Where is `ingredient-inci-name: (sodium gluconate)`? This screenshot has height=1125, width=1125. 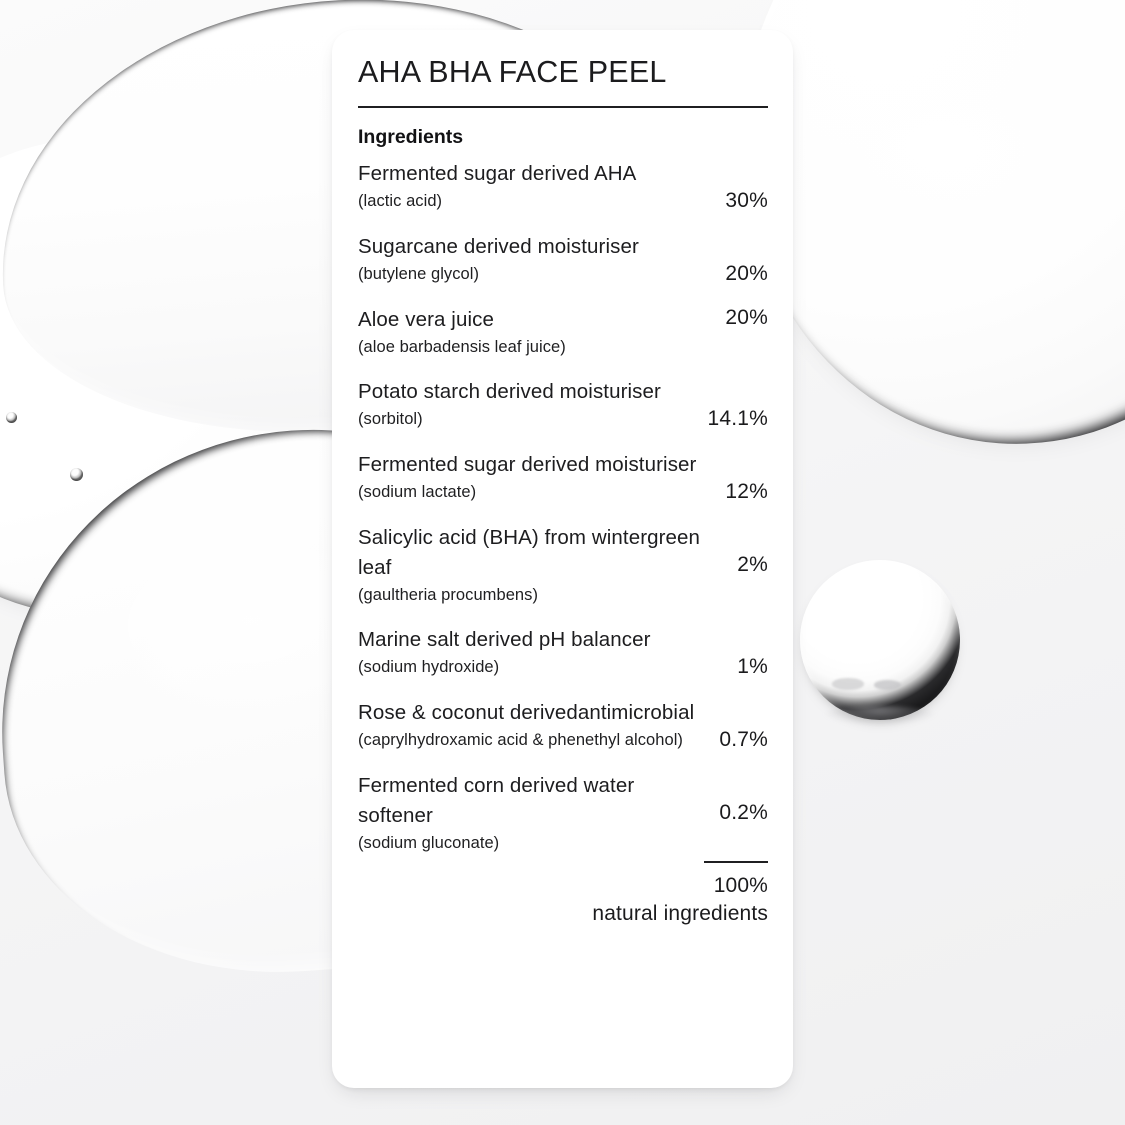 ingredient-inci-name: (sodium gluconate) is located at coordinates (429, 842).